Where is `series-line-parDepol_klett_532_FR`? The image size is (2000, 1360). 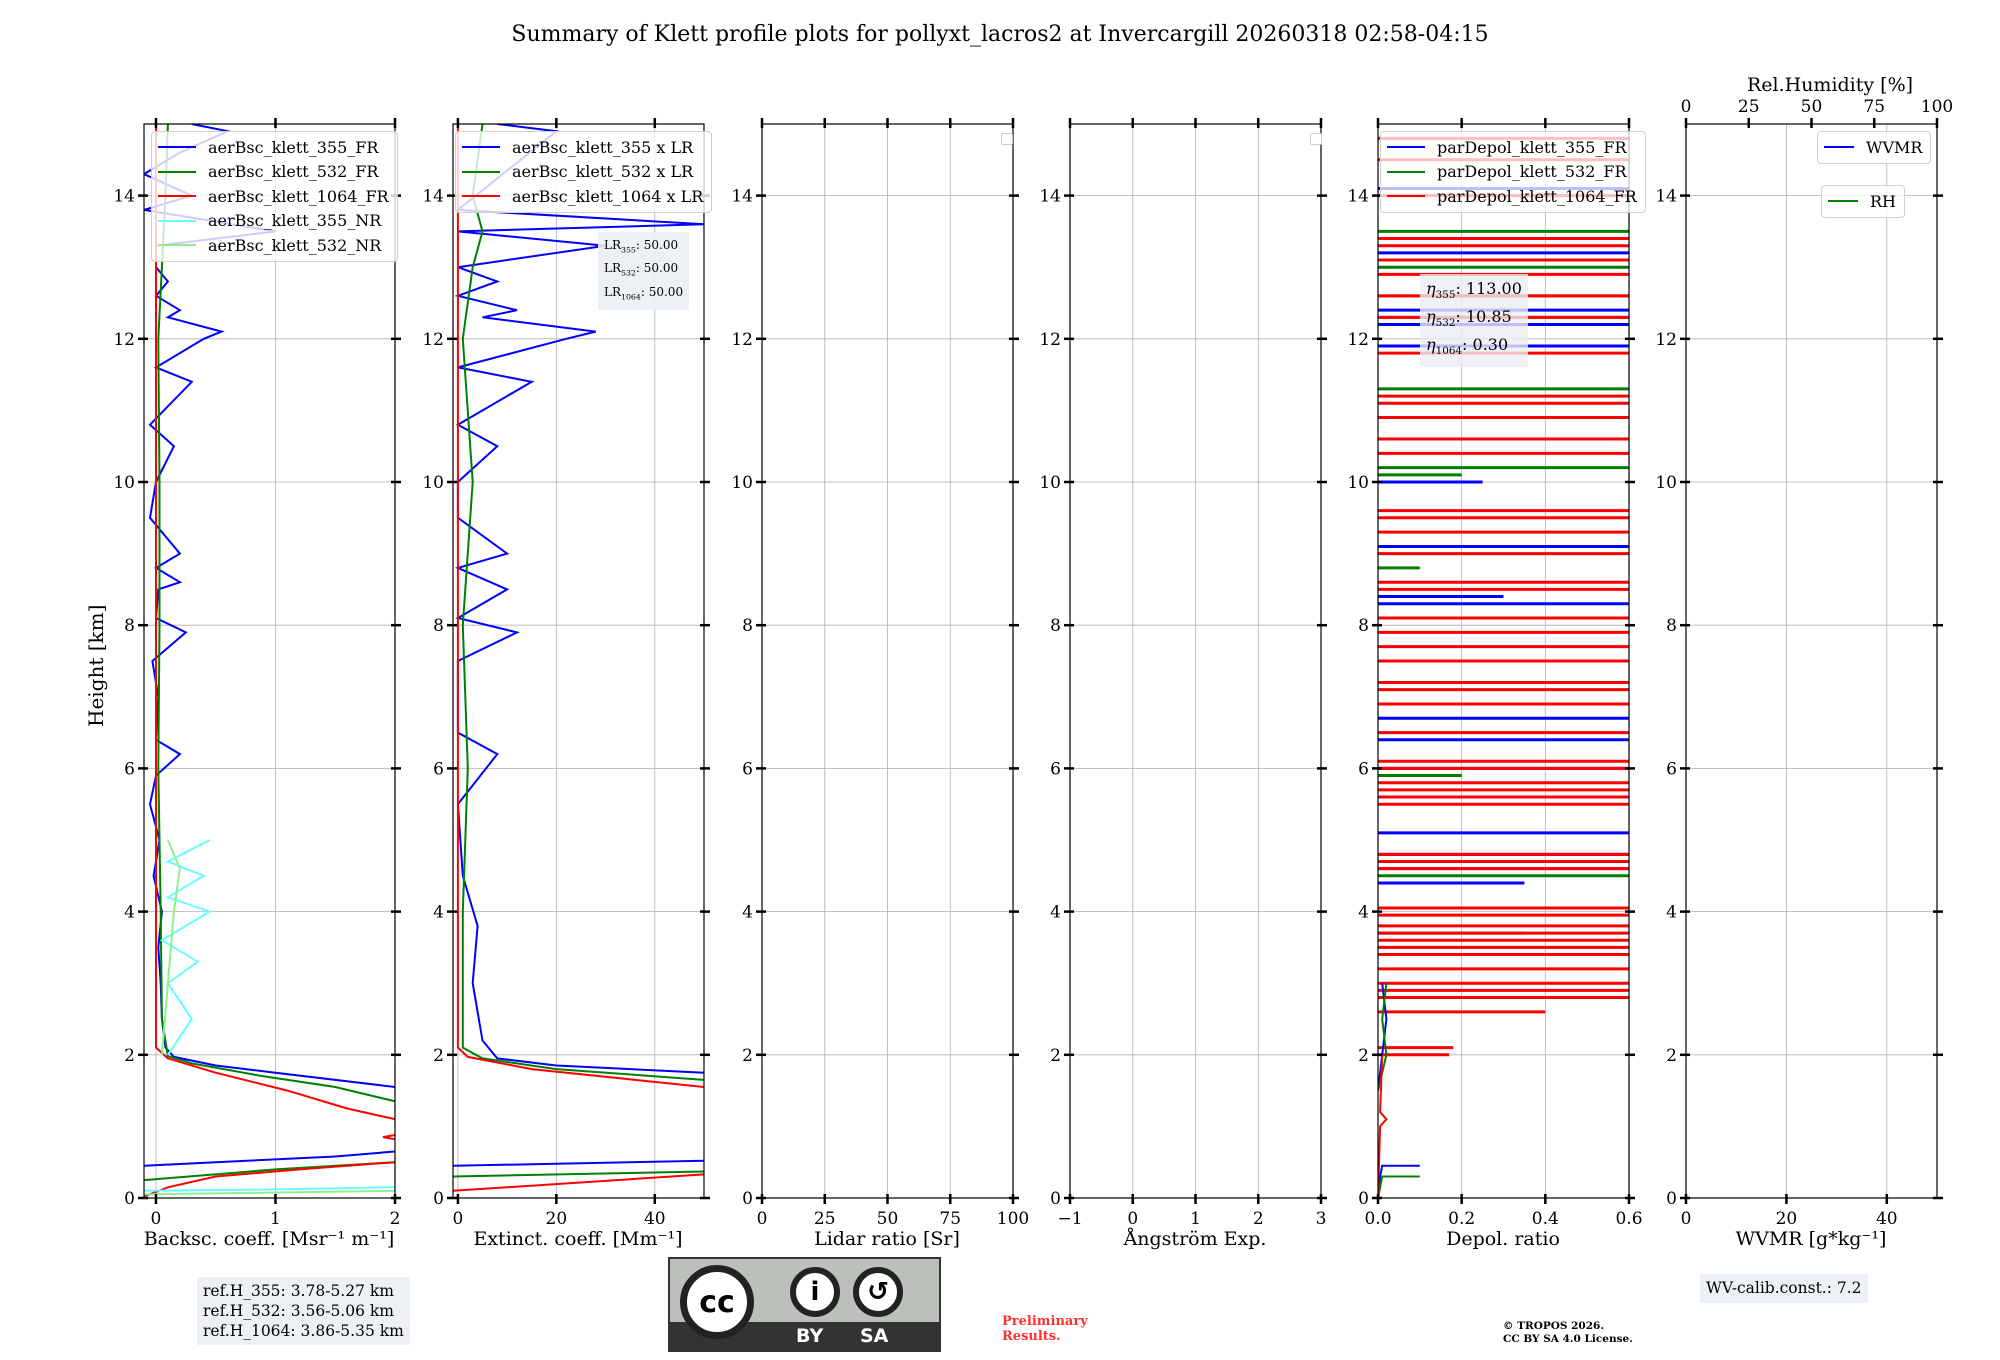 series-line-parDepol_klett_532_FR is located at coordinates (1399, 1186).